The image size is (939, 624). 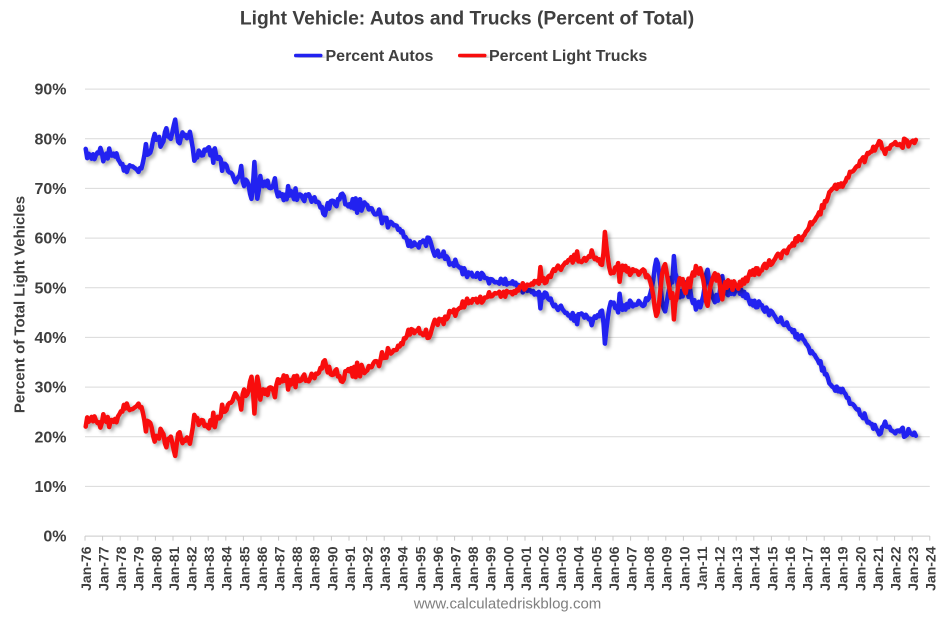 I want to click on svg-text: Jan-13, so click(x=737, y=568).